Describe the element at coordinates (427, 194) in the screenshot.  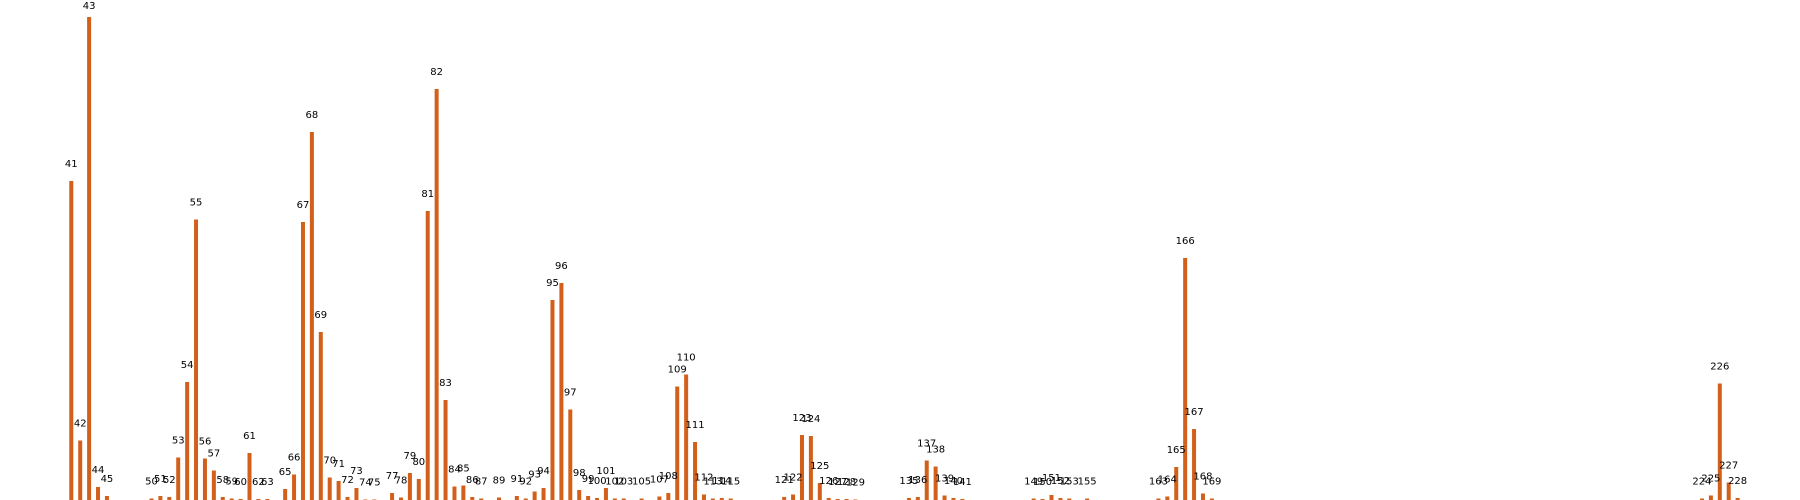
I see `bar-label-81: 81` at that location.